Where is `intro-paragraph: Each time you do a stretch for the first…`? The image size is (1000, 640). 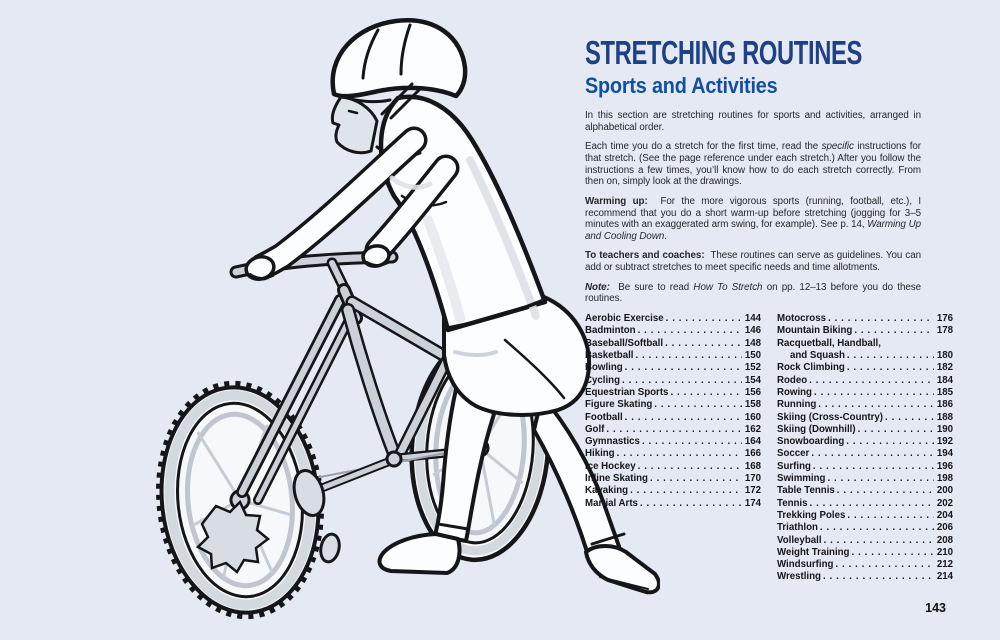 intro-paragraph: Each time you do a stretch for the first… is located at coordinates (753, 164).